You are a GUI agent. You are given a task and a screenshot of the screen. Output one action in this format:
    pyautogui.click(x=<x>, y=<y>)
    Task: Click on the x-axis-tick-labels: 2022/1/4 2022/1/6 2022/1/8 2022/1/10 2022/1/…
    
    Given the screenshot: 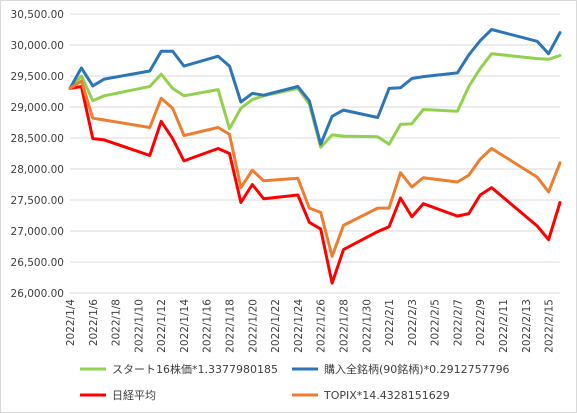 What is the action you would take?
    pyautogui.click(x=310, y=326)
    